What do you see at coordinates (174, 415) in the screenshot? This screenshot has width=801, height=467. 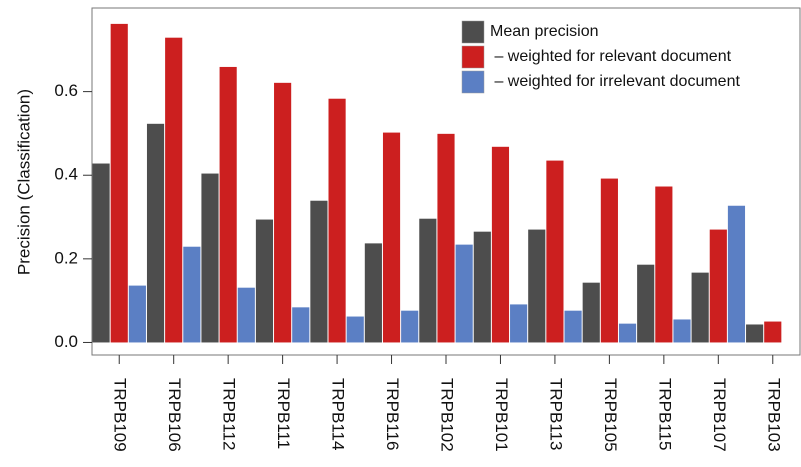 I see `x-tick-label: TRPB106` at bounding box center [174, 415].